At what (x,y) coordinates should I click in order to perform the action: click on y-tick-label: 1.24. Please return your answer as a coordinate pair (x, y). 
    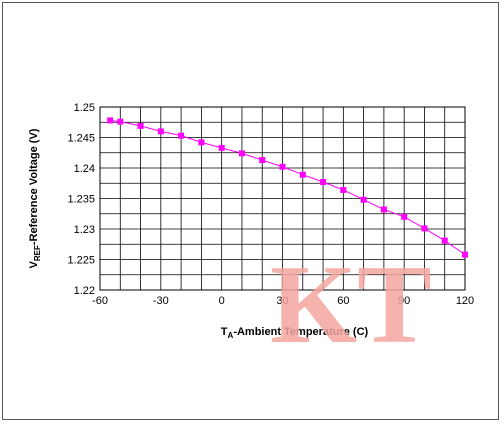
    Looking at the image, I should click on (84, 169).